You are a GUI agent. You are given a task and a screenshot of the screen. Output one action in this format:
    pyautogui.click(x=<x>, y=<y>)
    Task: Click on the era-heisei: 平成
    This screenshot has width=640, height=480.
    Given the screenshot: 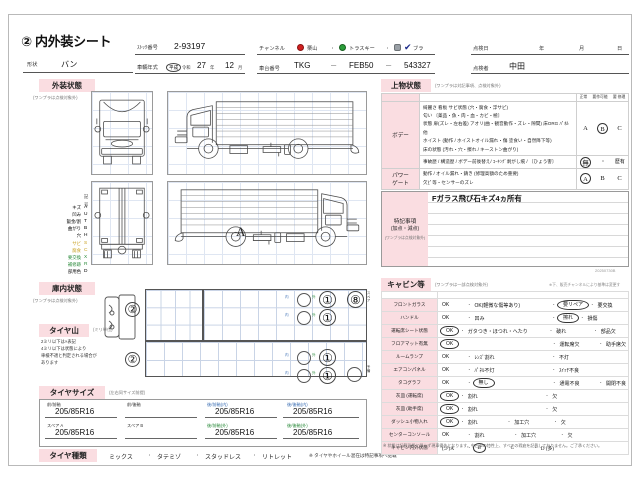 What is the action you would take?
    pyautogui.click(x=174, y=67)
    